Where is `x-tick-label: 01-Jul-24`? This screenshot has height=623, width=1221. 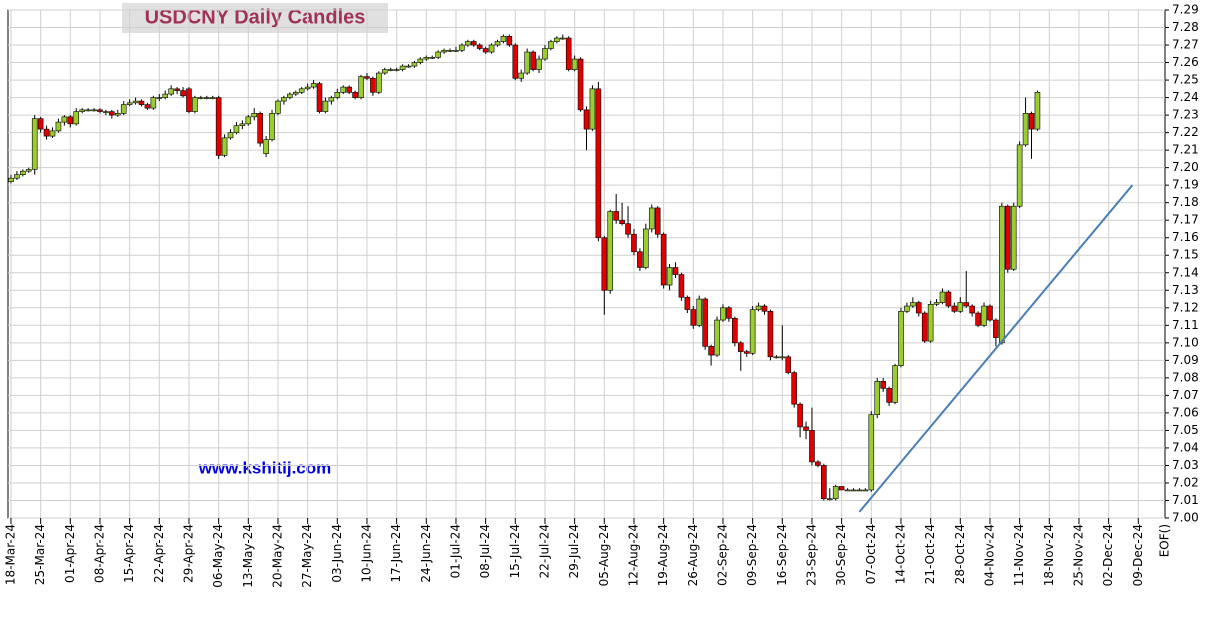
x-tick-label: 01-Jul-24 is located at coordinates (455, 551).